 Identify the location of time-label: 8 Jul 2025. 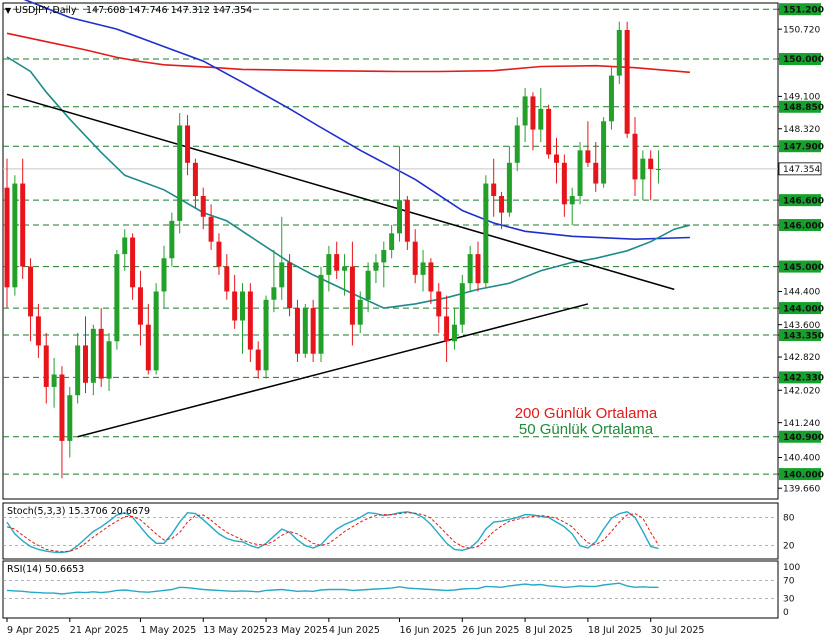
(549, 630).